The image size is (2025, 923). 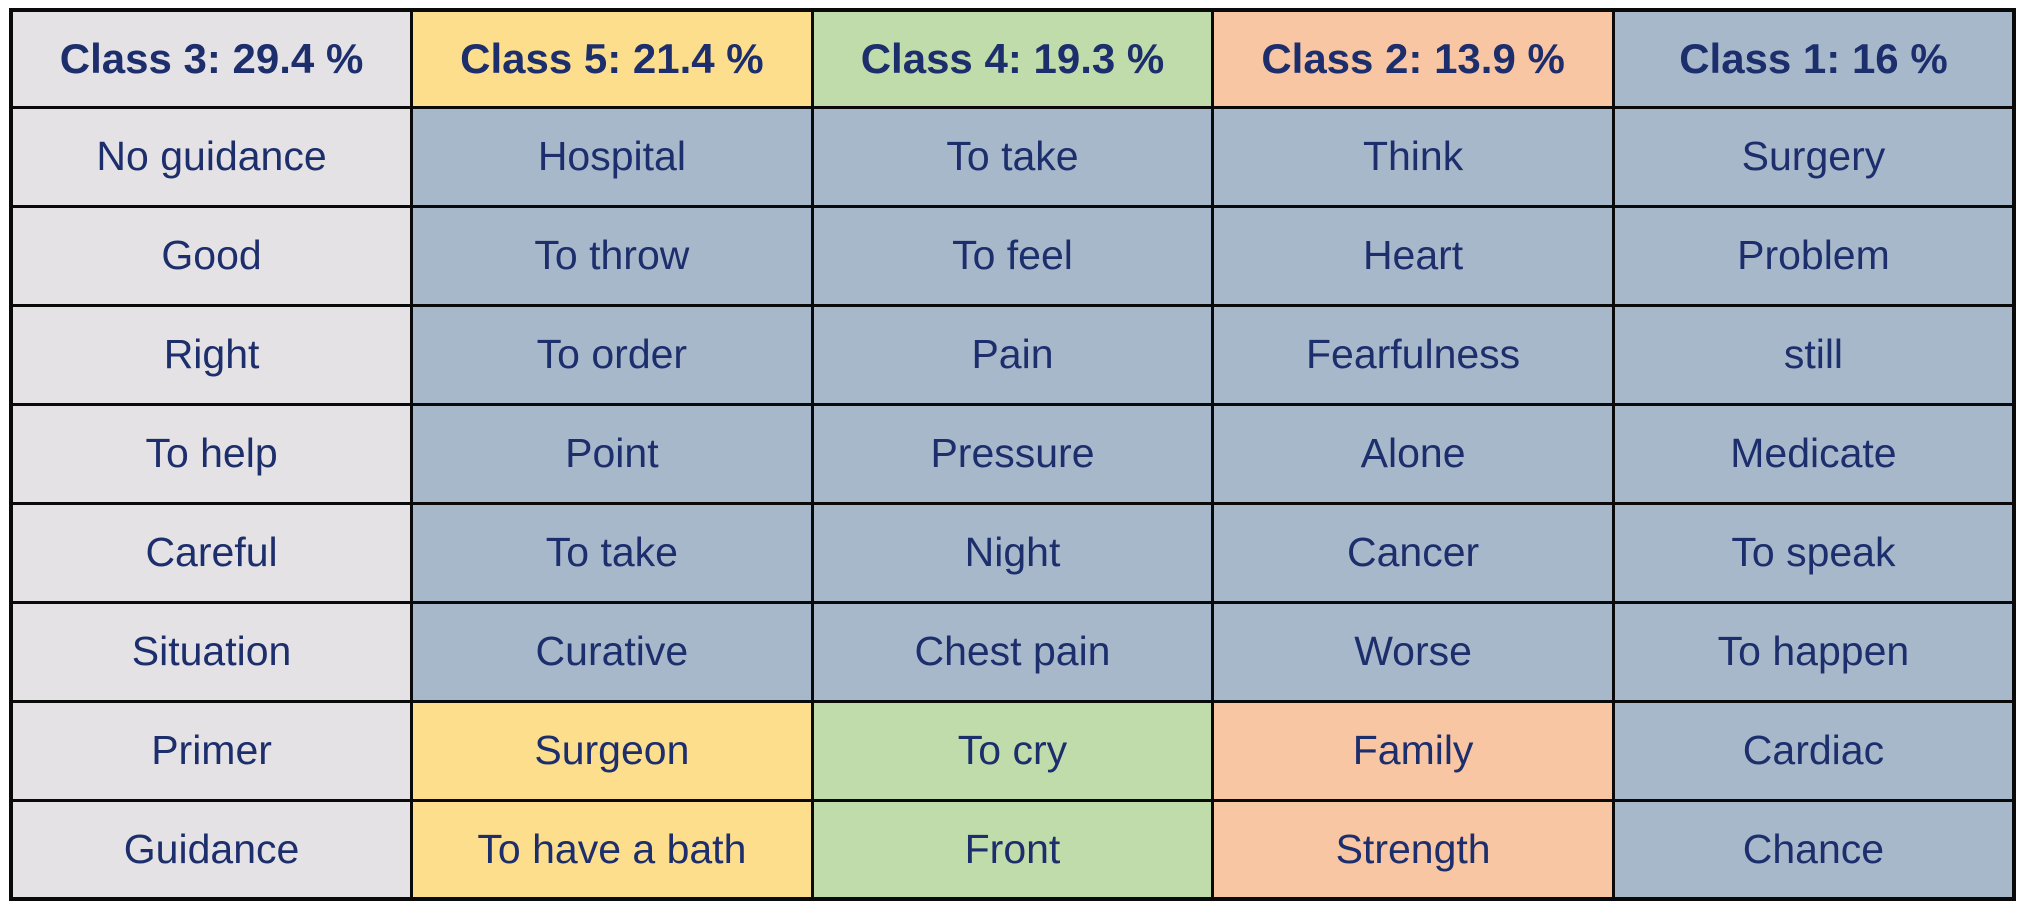 I want to click on table-cell: Chance, so click(x=1813, y=849).